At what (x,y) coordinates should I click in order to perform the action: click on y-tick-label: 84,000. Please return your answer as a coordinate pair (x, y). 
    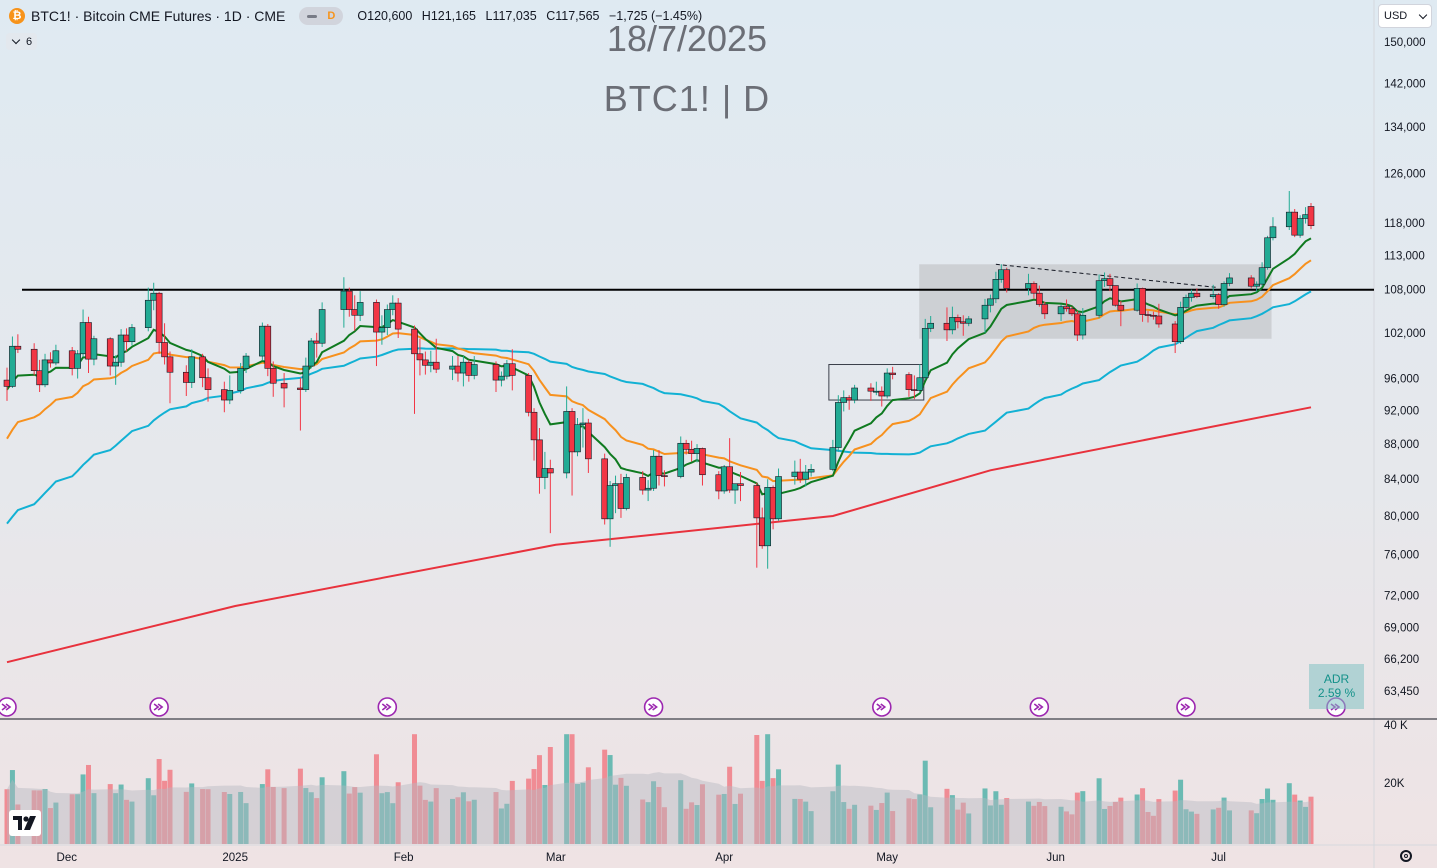
    Looking at the image, I should click on (1401, 480).